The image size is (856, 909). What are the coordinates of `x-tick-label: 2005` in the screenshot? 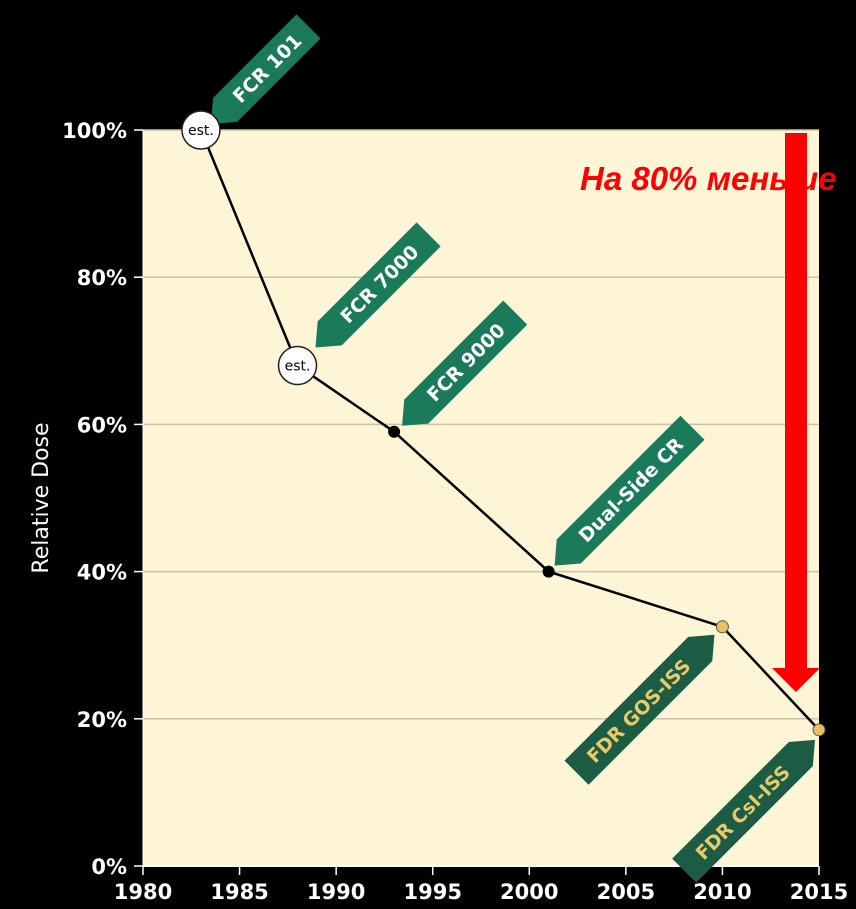 It's located at (626, 892).